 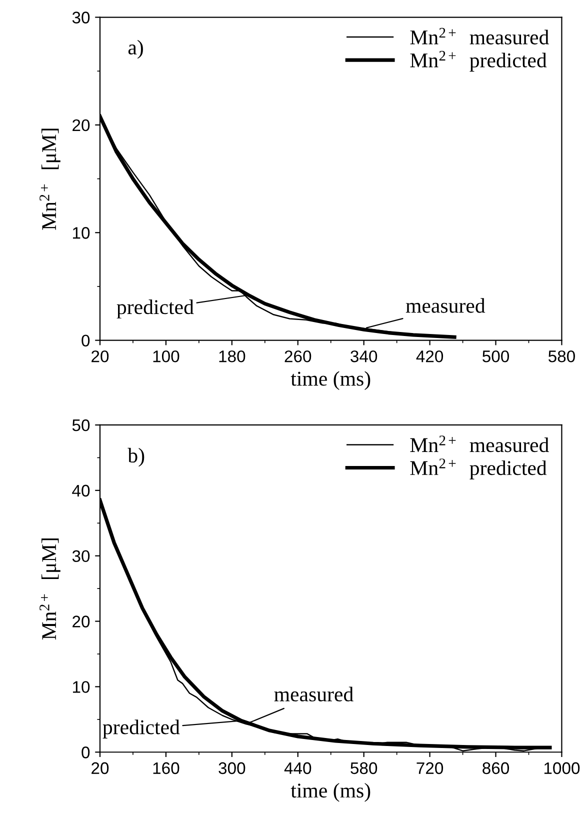 What do you see at coordinates (298, 356) in the screenshot?
I see `x-tick-label: 260` at bounding box center [298, 356].